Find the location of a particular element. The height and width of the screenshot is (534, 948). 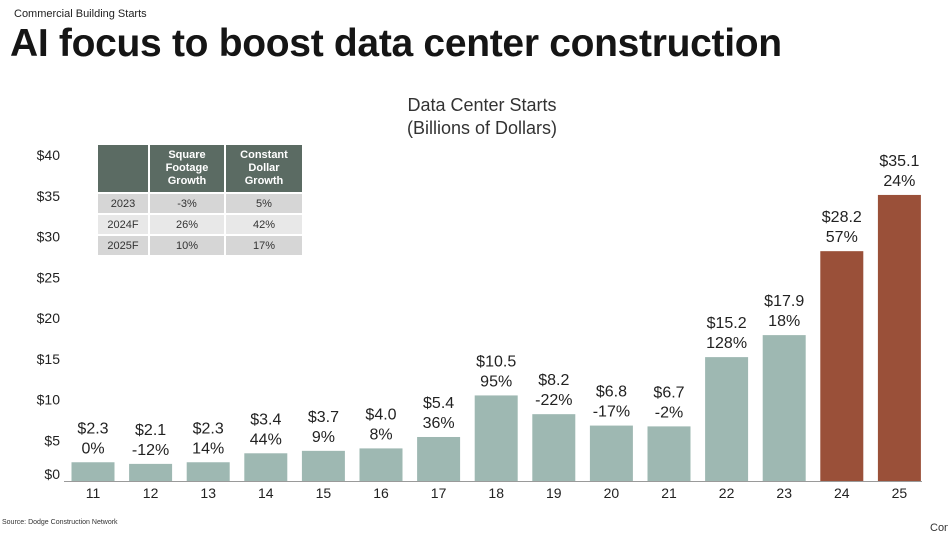

growth-table-cell: 26% is located at coordinates (187, 224).